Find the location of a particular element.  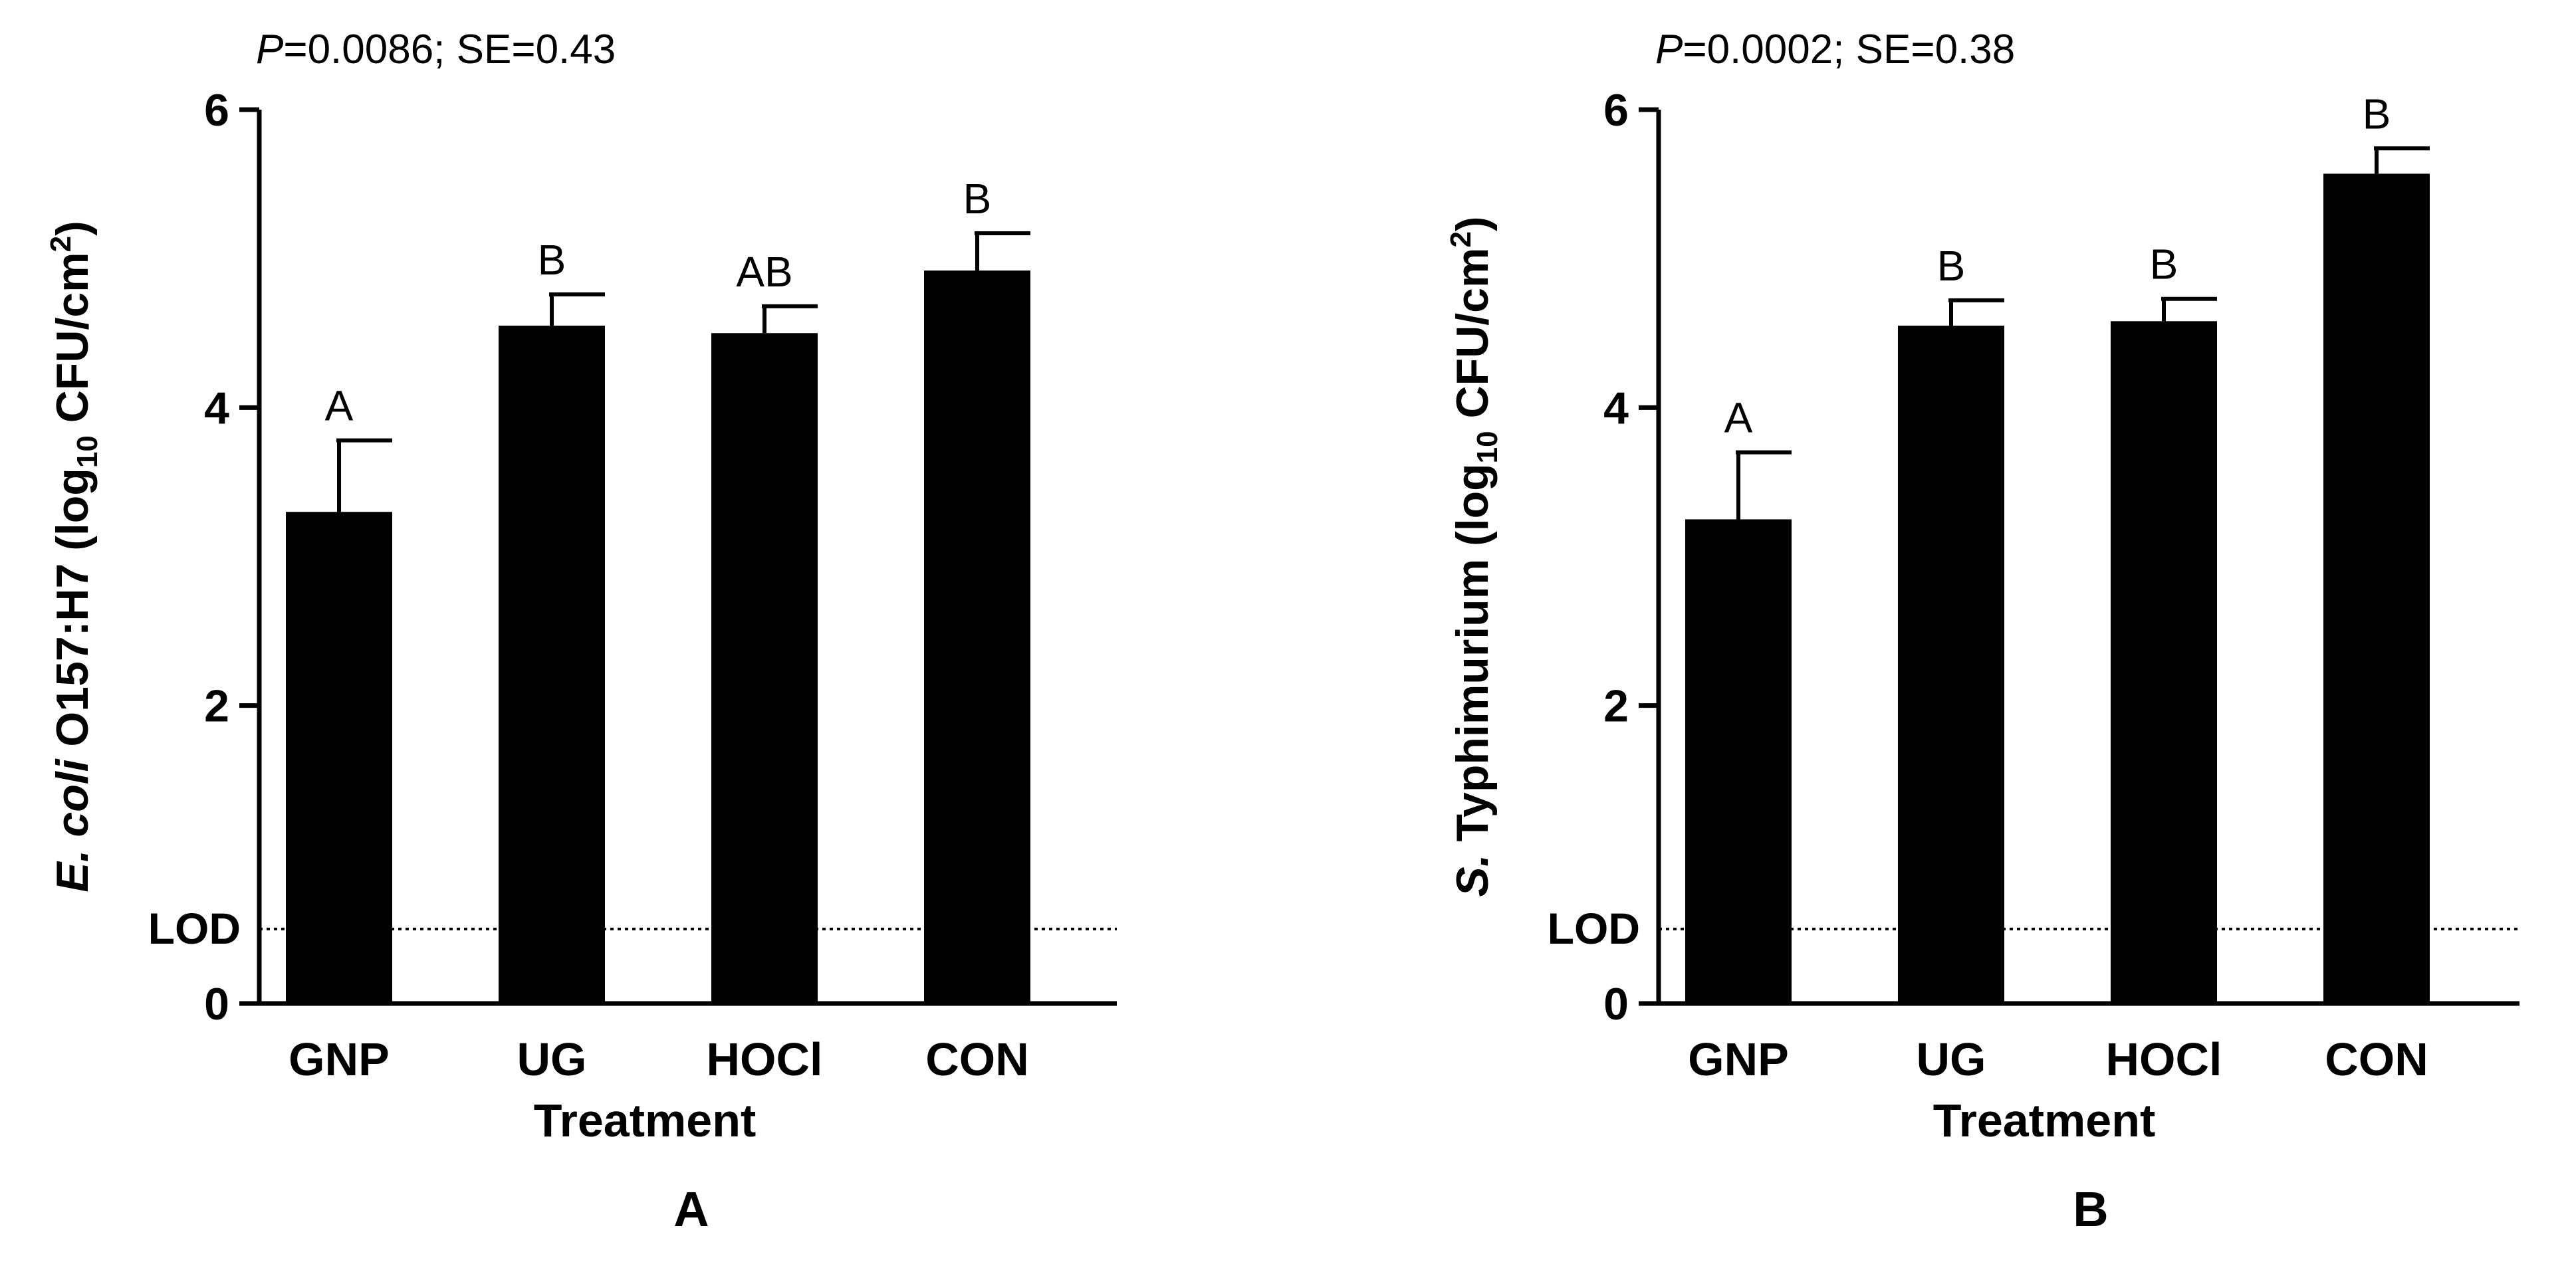

stat-annotation: P=0.0086; SE=0.43 is located at coordinates (436, 49).